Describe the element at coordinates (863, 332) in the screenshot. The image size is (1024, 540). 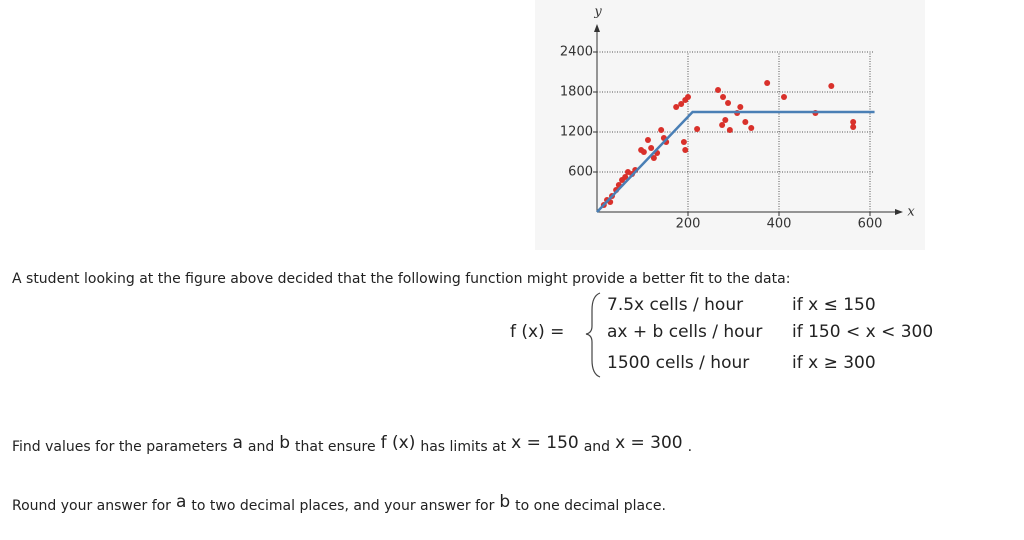
I see `piece-condition: if 150 < x < 300` at that location.